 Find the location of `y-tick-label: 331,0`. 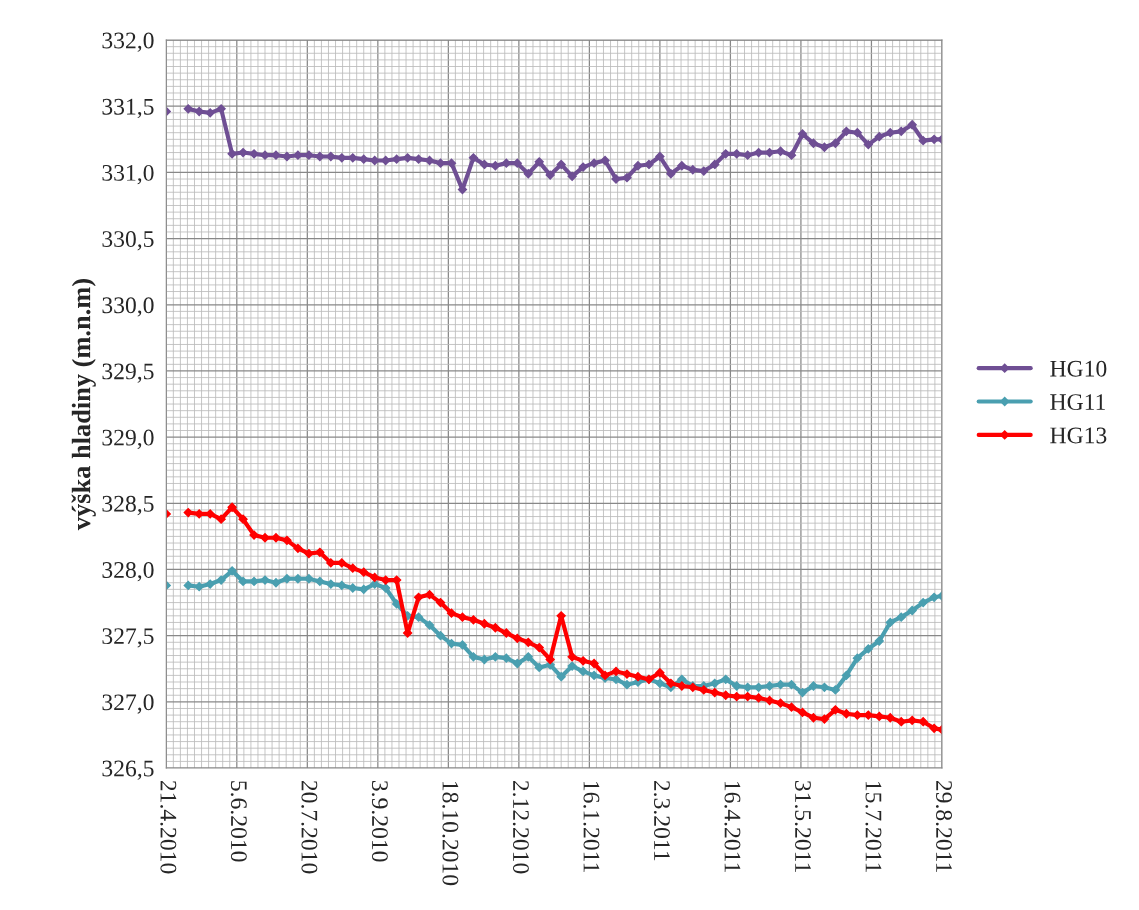

y-tick-label: 331,0 is located at coordinates (128, 174).